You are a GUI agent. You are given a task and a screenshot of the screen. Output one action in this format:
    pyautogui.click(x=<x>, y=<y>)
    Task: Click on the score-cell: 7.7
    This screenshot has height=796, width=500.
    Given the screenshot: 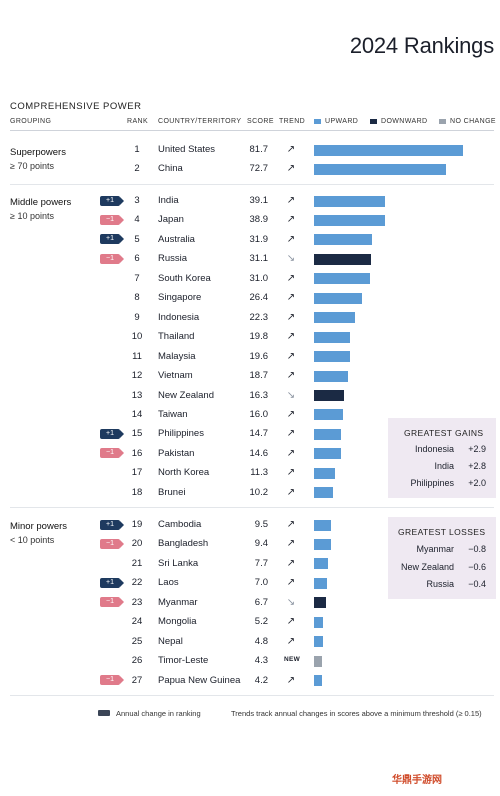 What is the action you would take?
    pyautogui.click(x=261, y=563)
    